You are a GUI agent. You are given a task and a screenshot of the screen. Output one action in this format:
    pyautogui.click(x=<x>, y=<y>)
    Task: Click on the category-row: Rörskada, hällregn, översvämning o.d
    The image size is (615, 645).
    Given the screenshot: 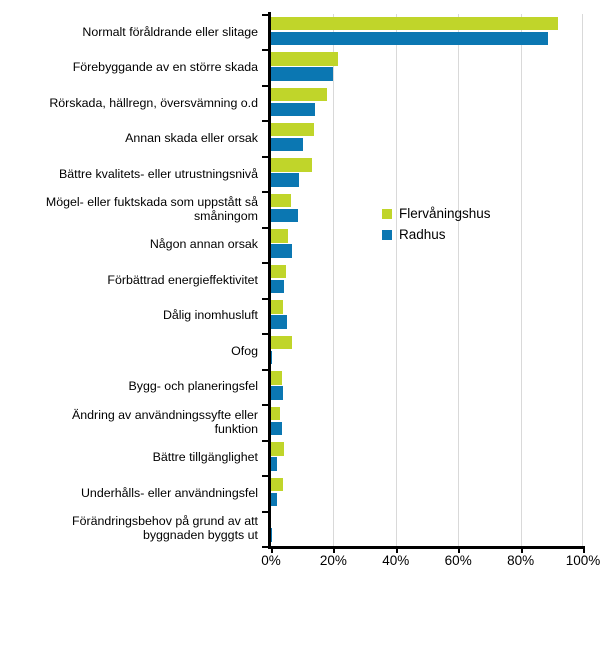 What is the action you would take?
    pyautogui.click(x=307, y=102)
    